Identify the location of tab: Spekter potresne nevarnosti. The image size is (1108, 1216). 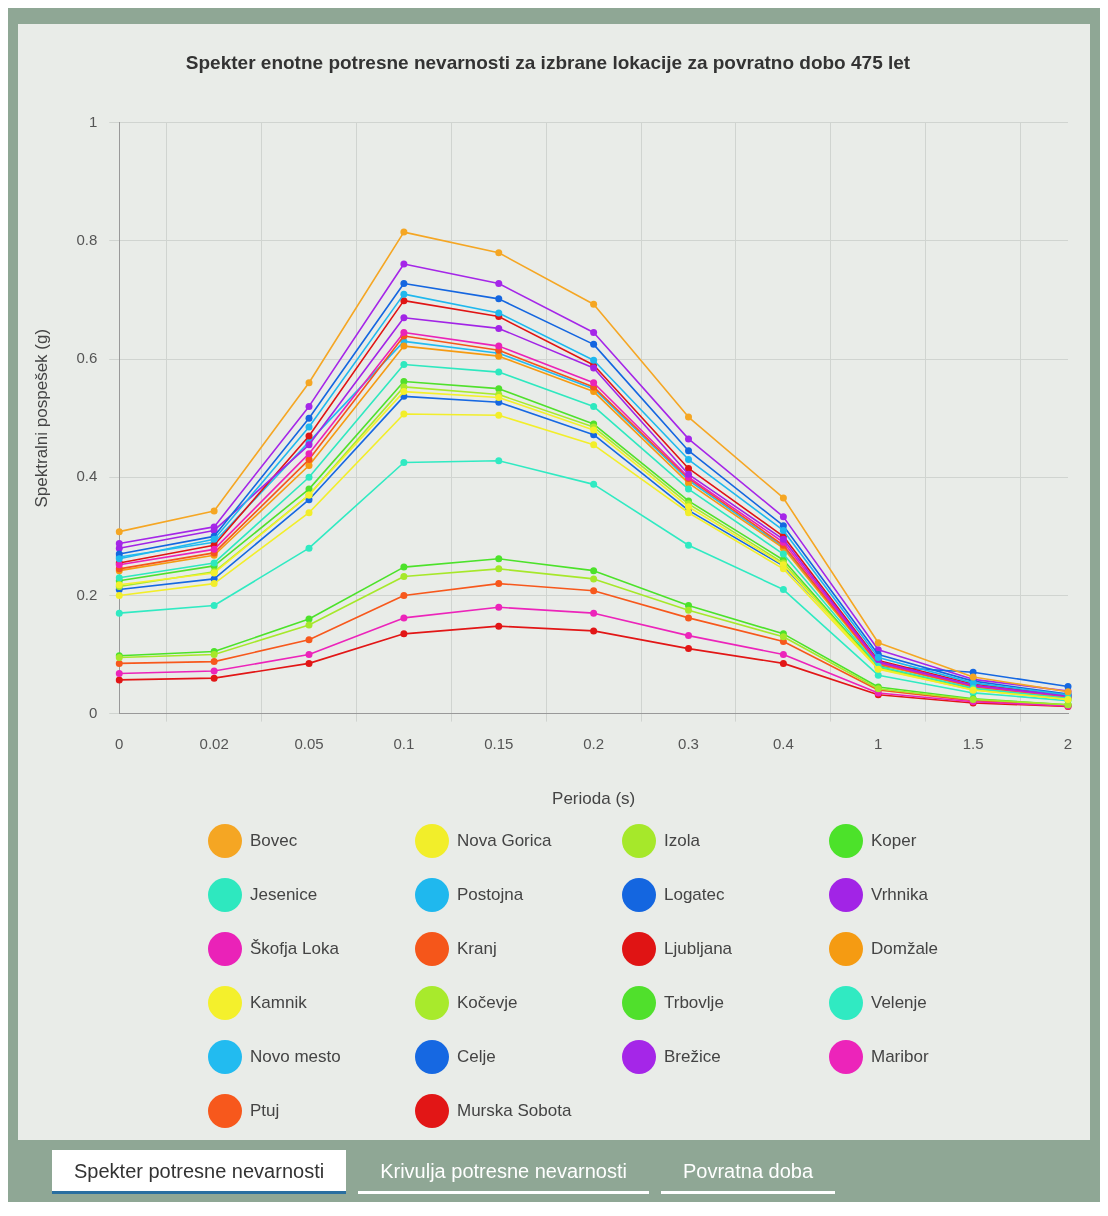
(199, 1172).